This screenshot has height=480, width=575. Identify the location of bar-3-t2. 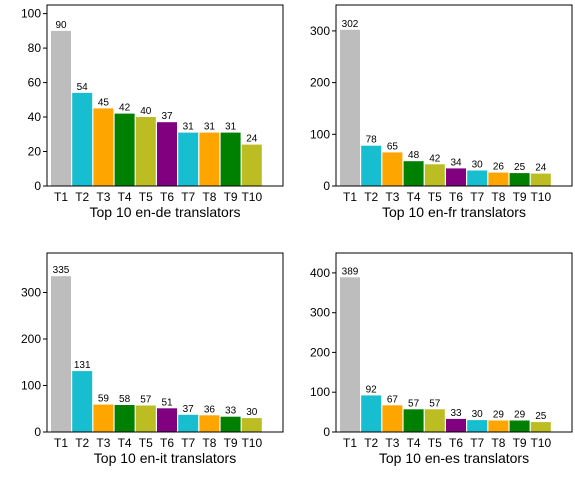
(82, 401).